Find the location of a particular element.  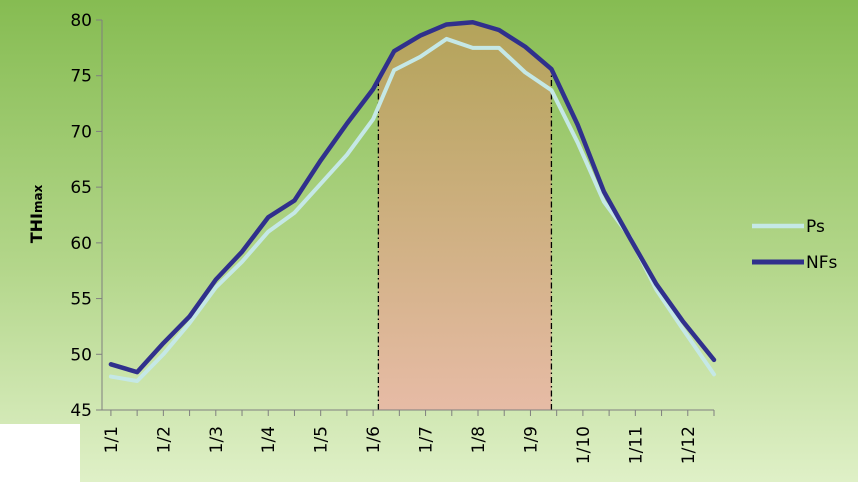

y-tick-label: 75 is located at coordinates (81, 77).